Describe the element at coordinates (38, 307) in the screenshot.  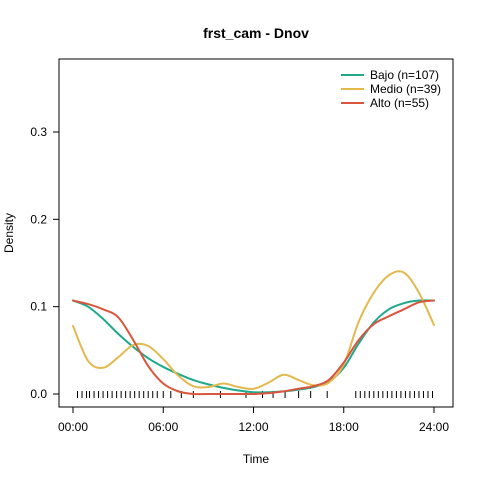
I see `y-tick-label: 0.1` at that location.